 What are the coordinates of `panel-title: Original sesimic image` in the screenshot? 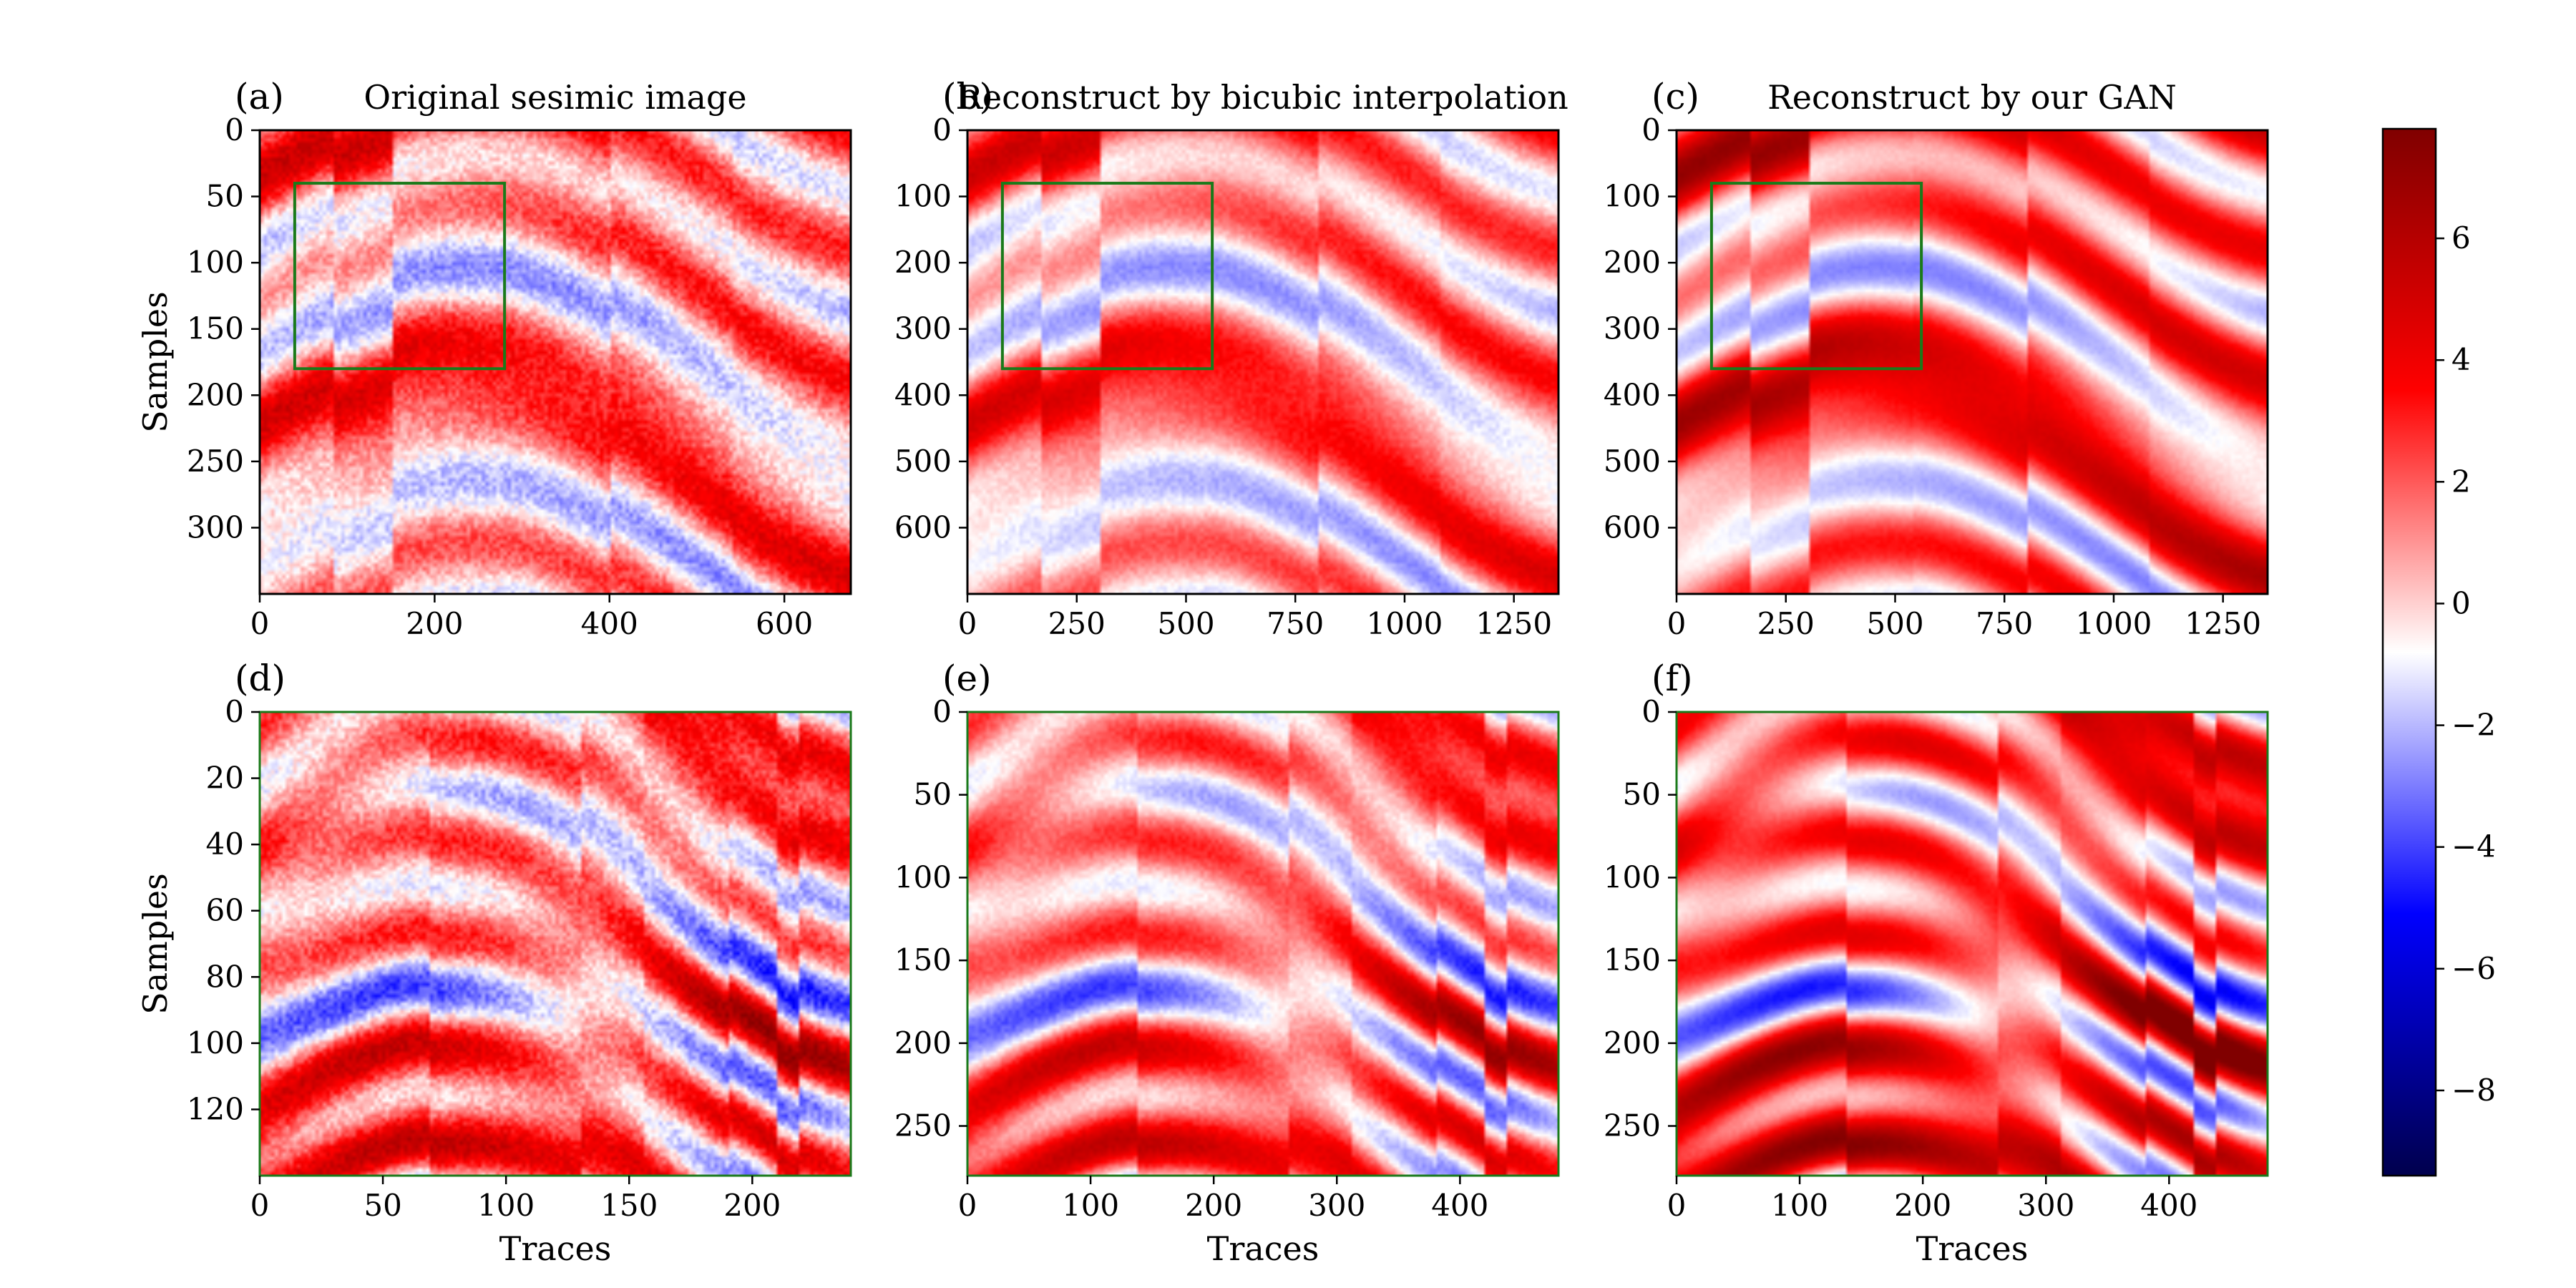 It's located at (555, 97).